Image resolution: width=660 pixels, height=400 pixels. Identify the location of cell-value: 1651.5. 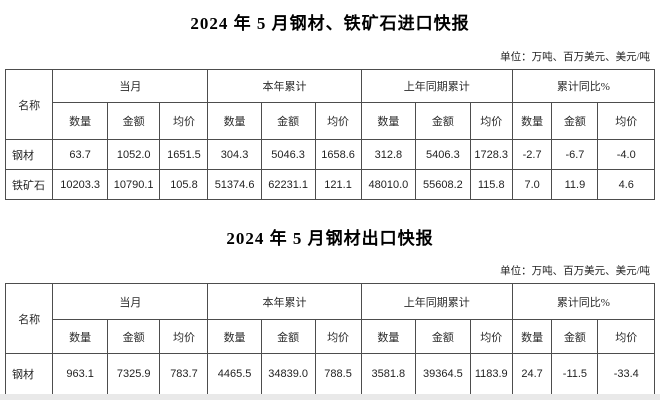
(184, 154).